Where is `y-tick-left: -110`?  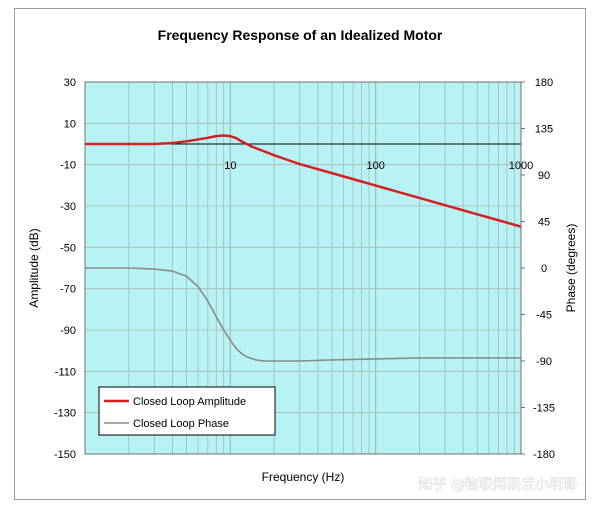 y-tick-left: -110 is located at coordinates (65, 372).